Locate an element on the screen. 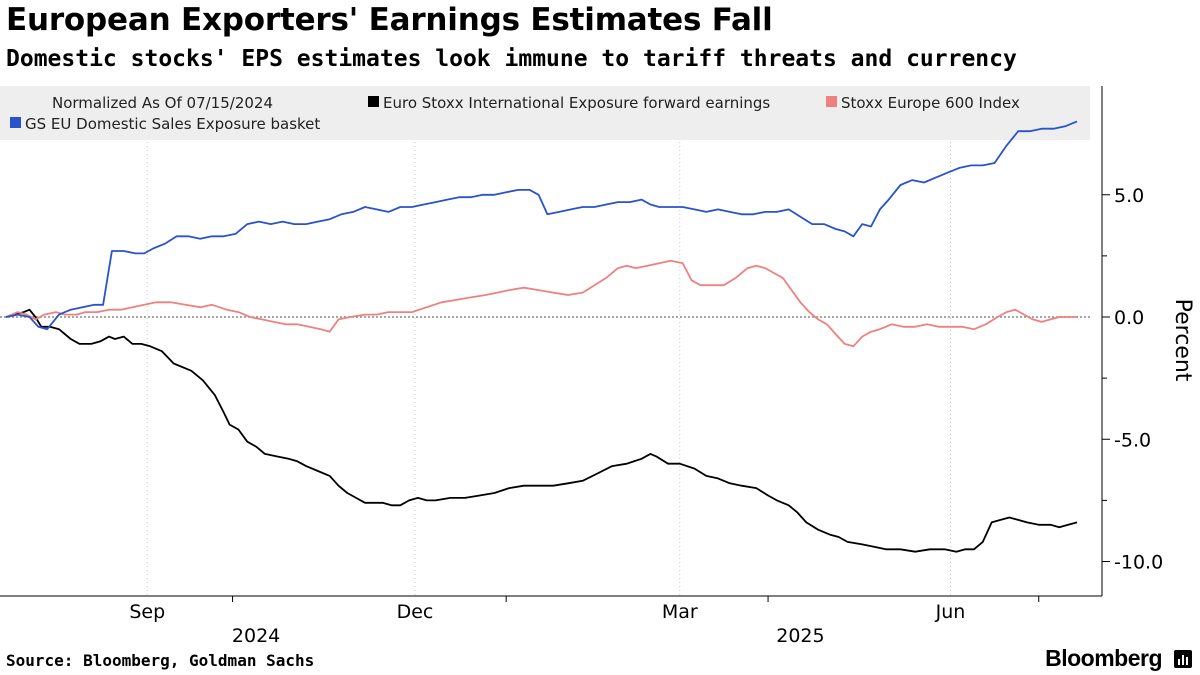 The image size is (1200, 675). legend-swatch-euro-stoxx is located at coordinates (373, 101).